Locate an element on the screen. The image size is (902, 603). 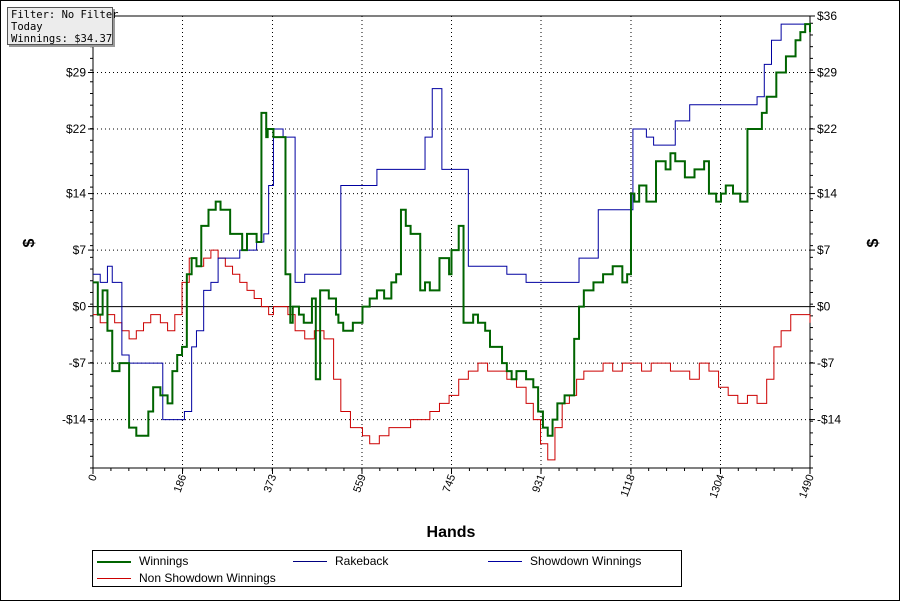
x-tick-label: 0 is located at coordinates (92, 478).